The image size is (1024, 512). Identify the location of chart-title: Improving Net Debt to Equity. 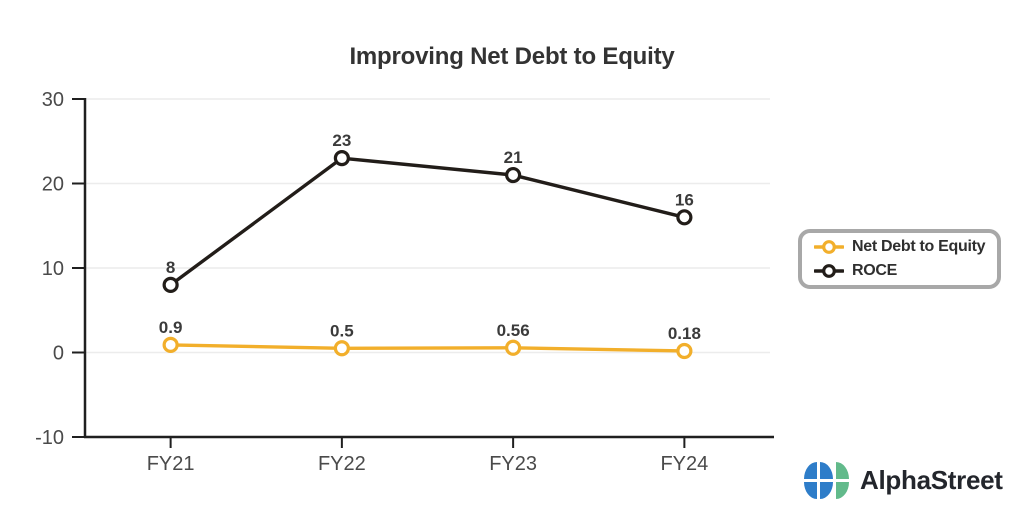
(512, 56).